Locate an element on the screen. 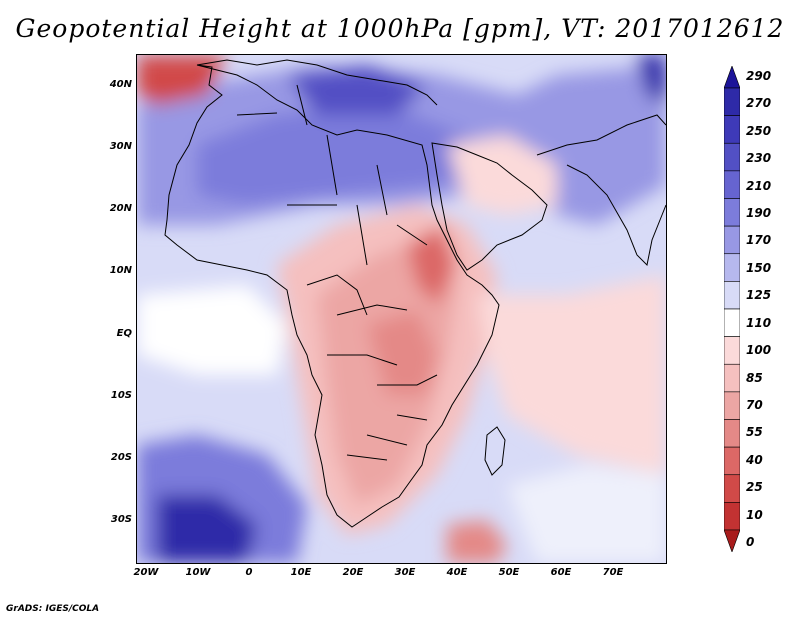  colorbar-label: 25 is located at coordinates (754, 487).